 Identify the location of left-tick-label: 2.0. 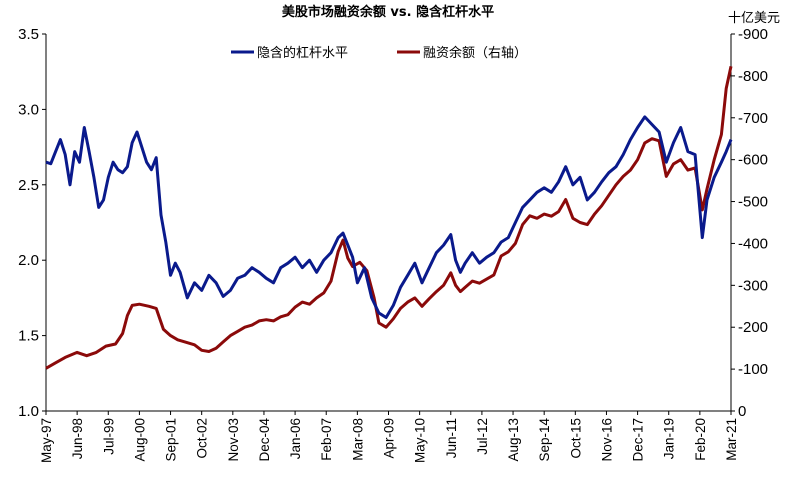
(28, 260).